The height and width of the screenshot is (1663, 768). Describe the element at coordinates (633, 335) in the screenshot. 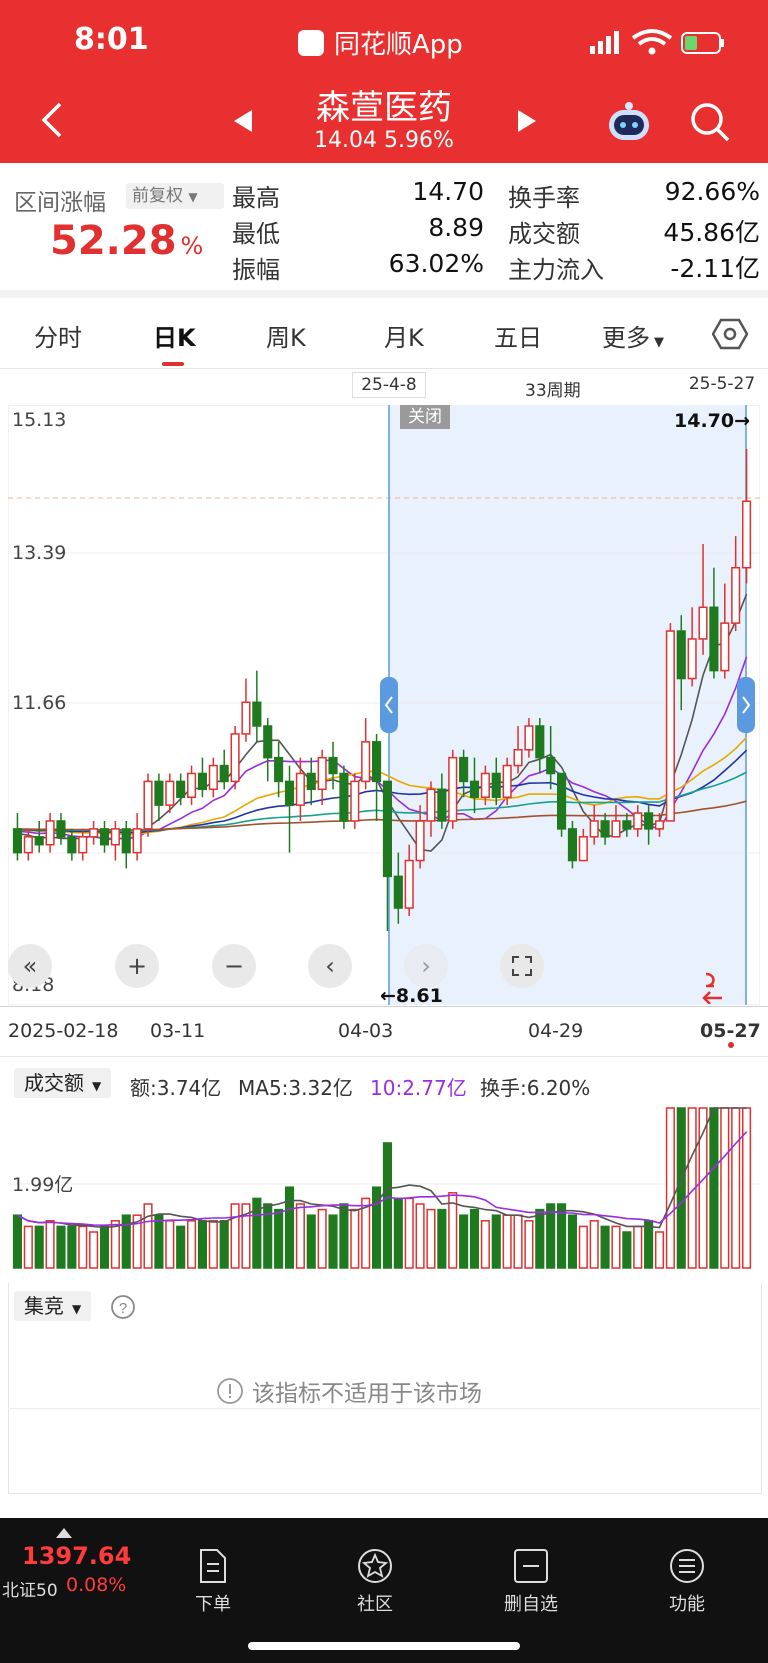

I see `tab-more: 更多 ▼` at that location.